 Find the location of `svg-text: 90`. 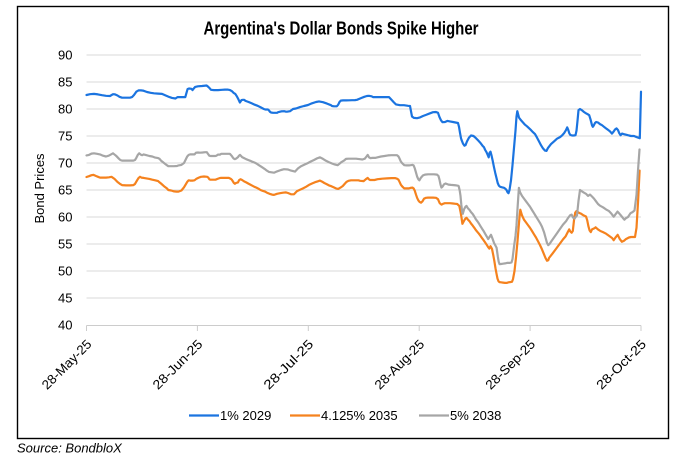

svg-text: 90 is located at coordinates (65, 55).